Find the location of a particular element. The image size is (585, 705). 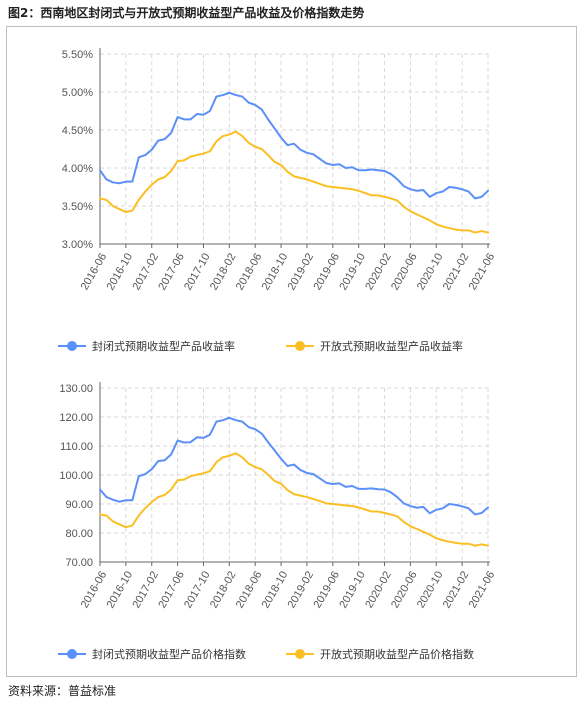

index-y-tick-label: 100.00 is located at coordinates (76, 476).